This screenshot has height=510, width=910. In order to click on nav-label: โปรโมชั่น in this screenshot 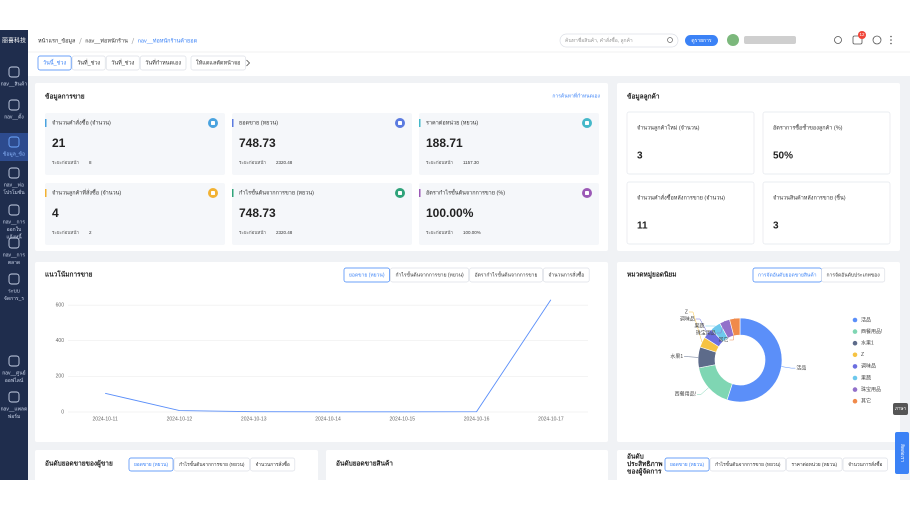, I will do `click(14, 192)`.